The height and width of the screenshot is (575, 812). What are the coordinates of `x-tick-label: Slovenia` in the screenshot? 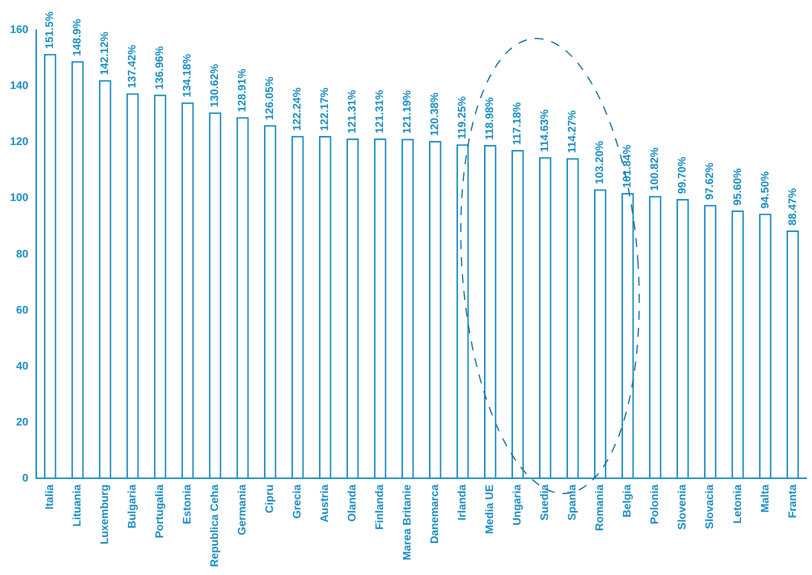 It's located at (682, 507).